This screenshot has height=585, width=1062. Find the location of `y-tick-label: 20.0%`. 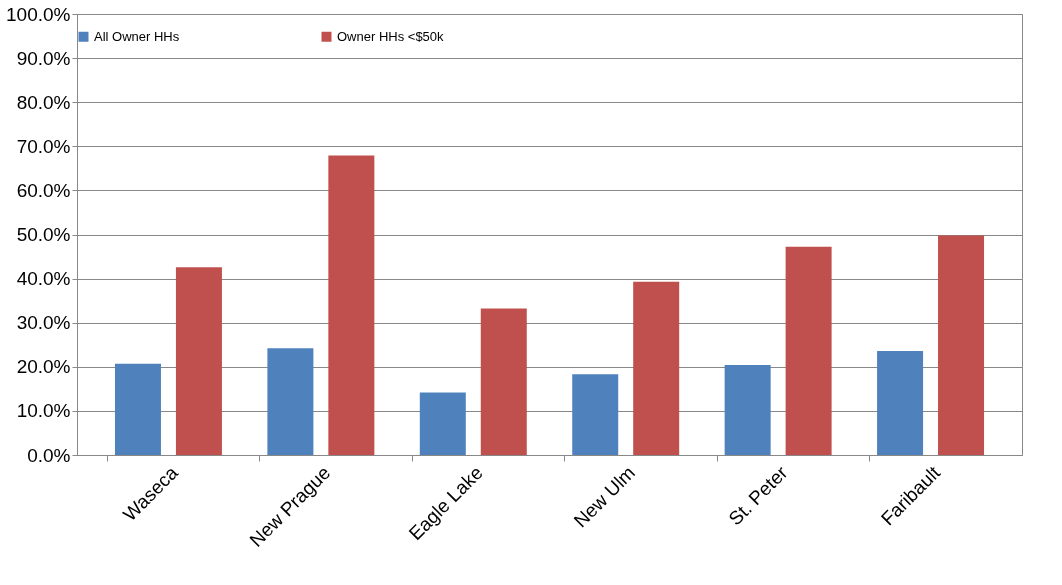

y-tick-label: 20.0% is located at coordinates (43, 367).